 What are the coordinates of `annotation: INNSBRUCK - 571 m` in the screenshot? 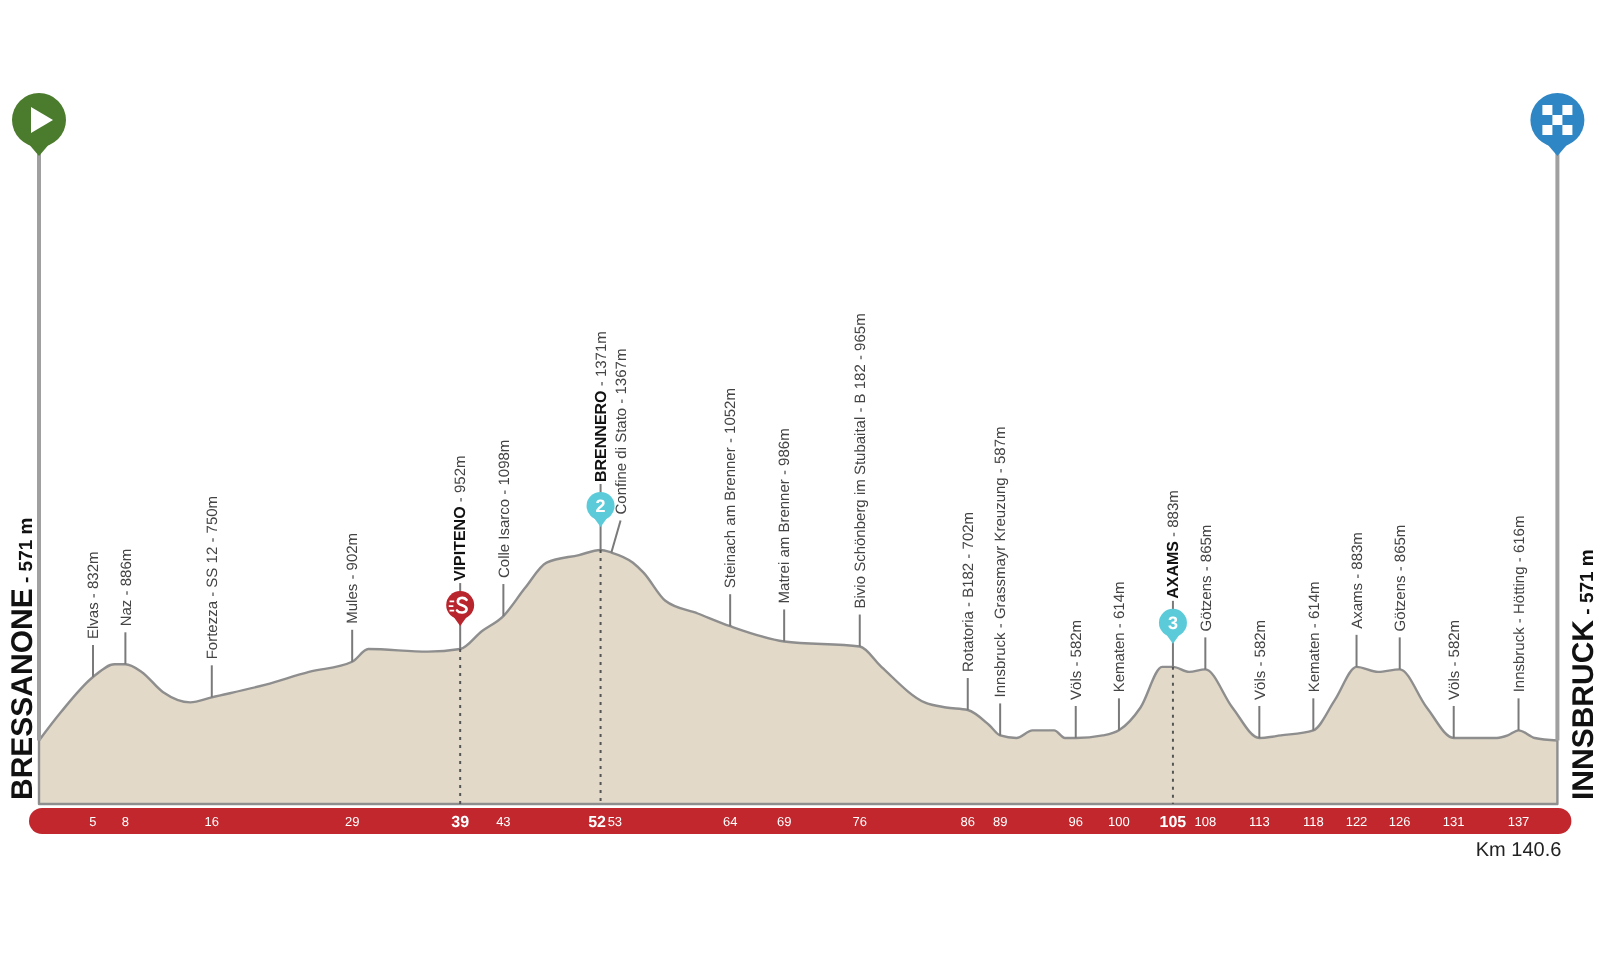 It's located at (1583, 674).